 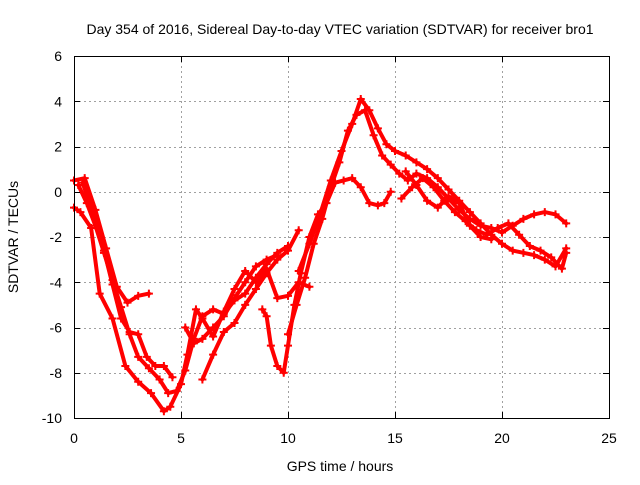 What do you see at coordinates (181, 438) in the screenshot?
I see `x-tick-label: 5` at bounding box center [181, 438].